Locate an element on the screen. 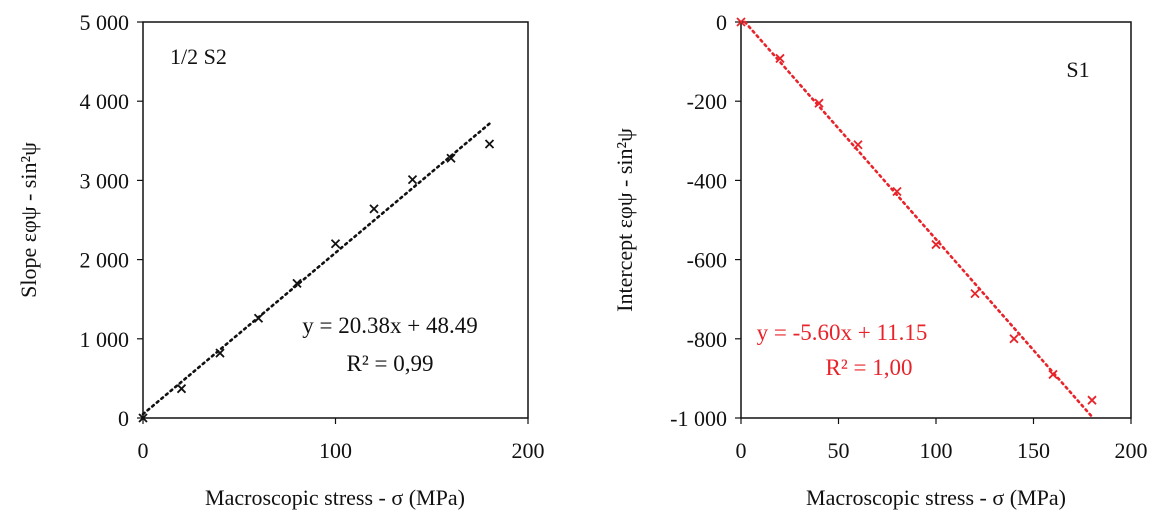 Image resolution: width=1163 pixels, height=514 pixels. y-tick-label: 3 000 is located at coordinates (105, 180).